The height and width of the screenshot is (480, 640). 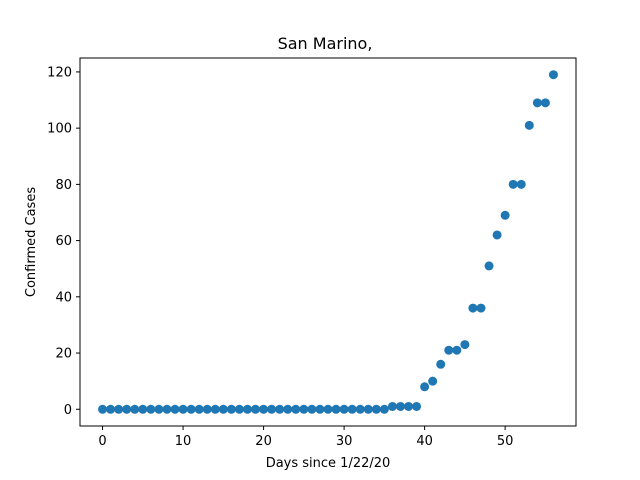 I want to click on x-tick-label: 20, so click(x=263, y=441).